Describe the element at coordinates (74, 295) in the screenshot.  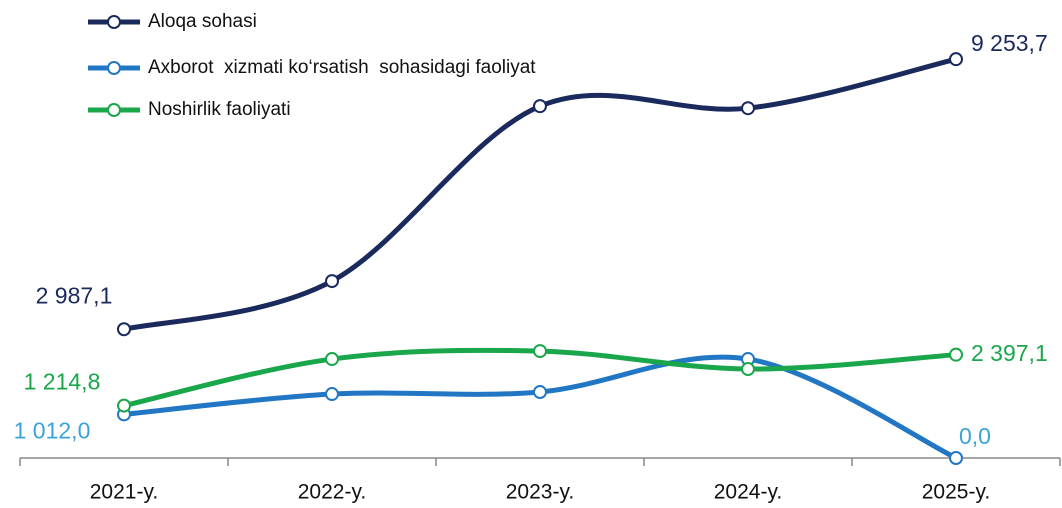
I see `data-label: 2 987,1` at that location.